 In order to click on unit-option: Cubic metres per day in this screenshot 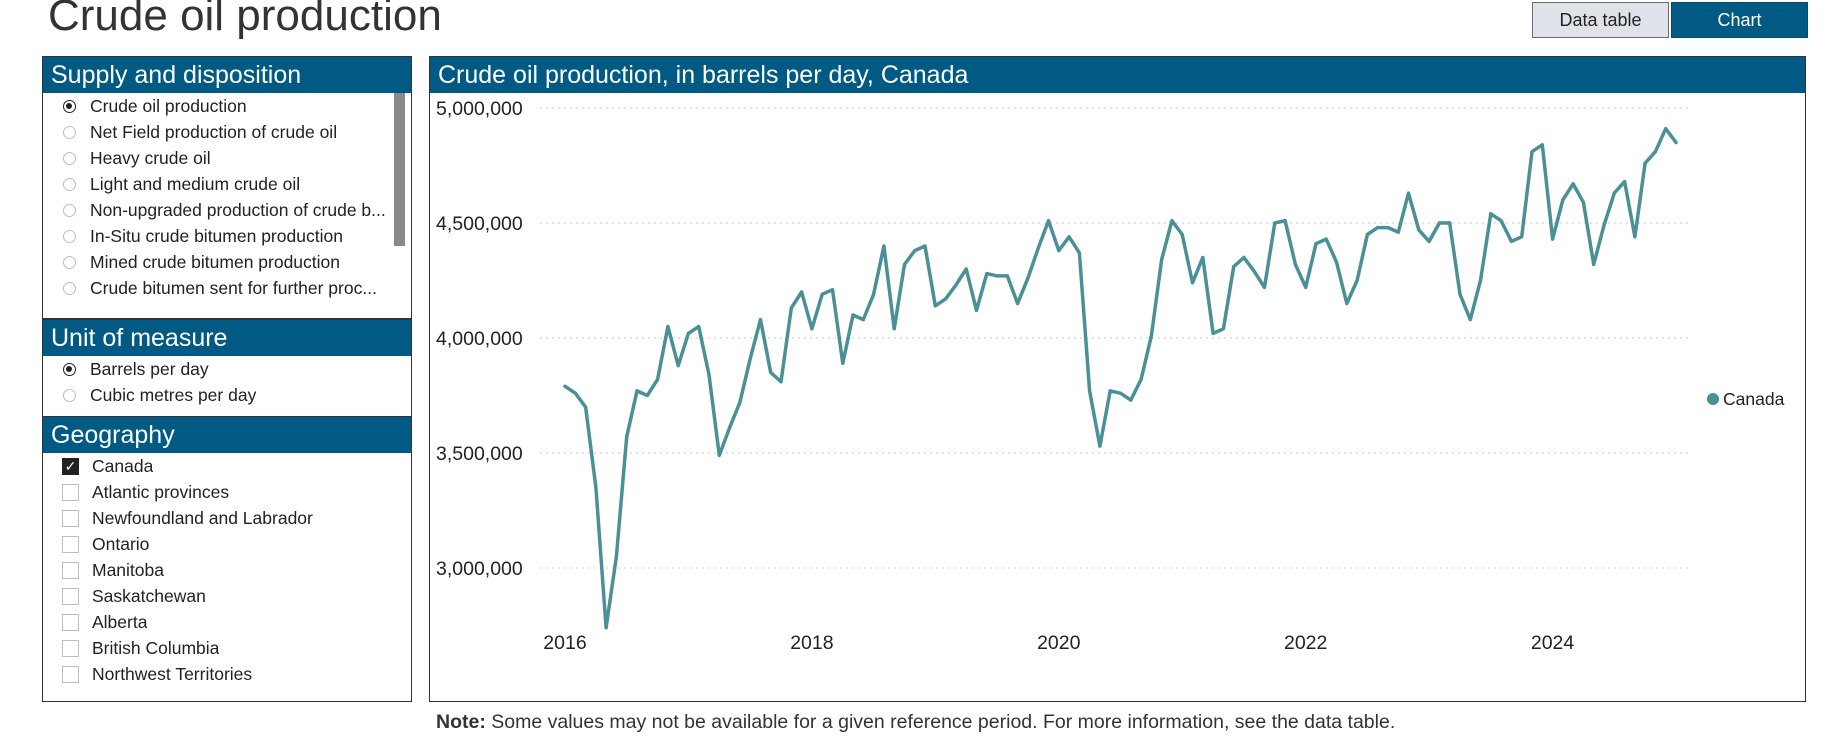, I will do `click(227, 395)`.